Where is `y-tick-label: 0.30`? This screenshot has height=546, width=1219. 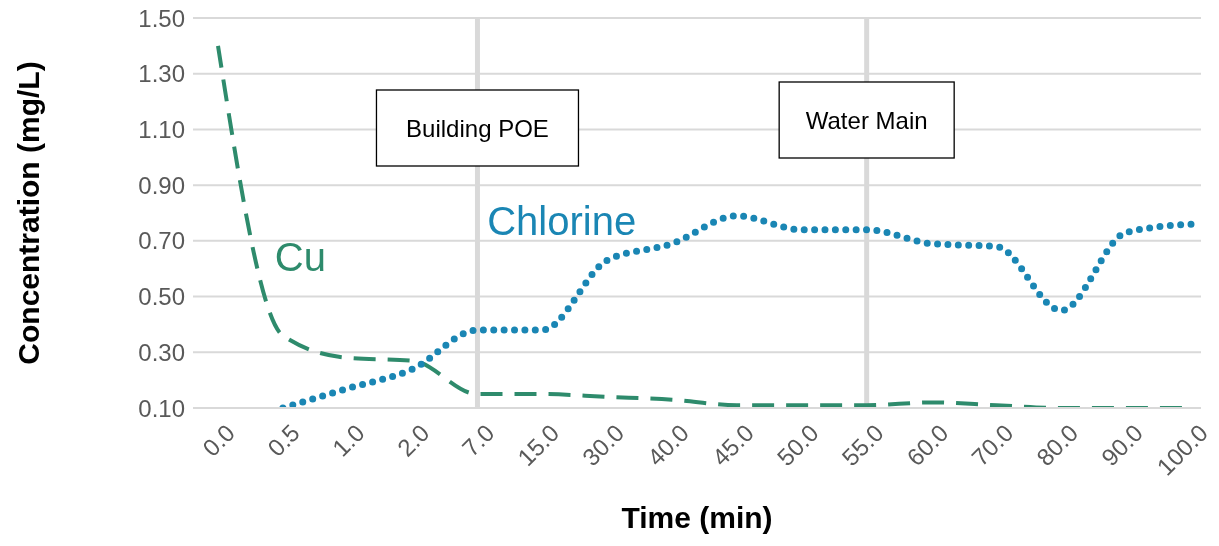 y-tick-label: 0.30 is located at coordinates (161, 352).